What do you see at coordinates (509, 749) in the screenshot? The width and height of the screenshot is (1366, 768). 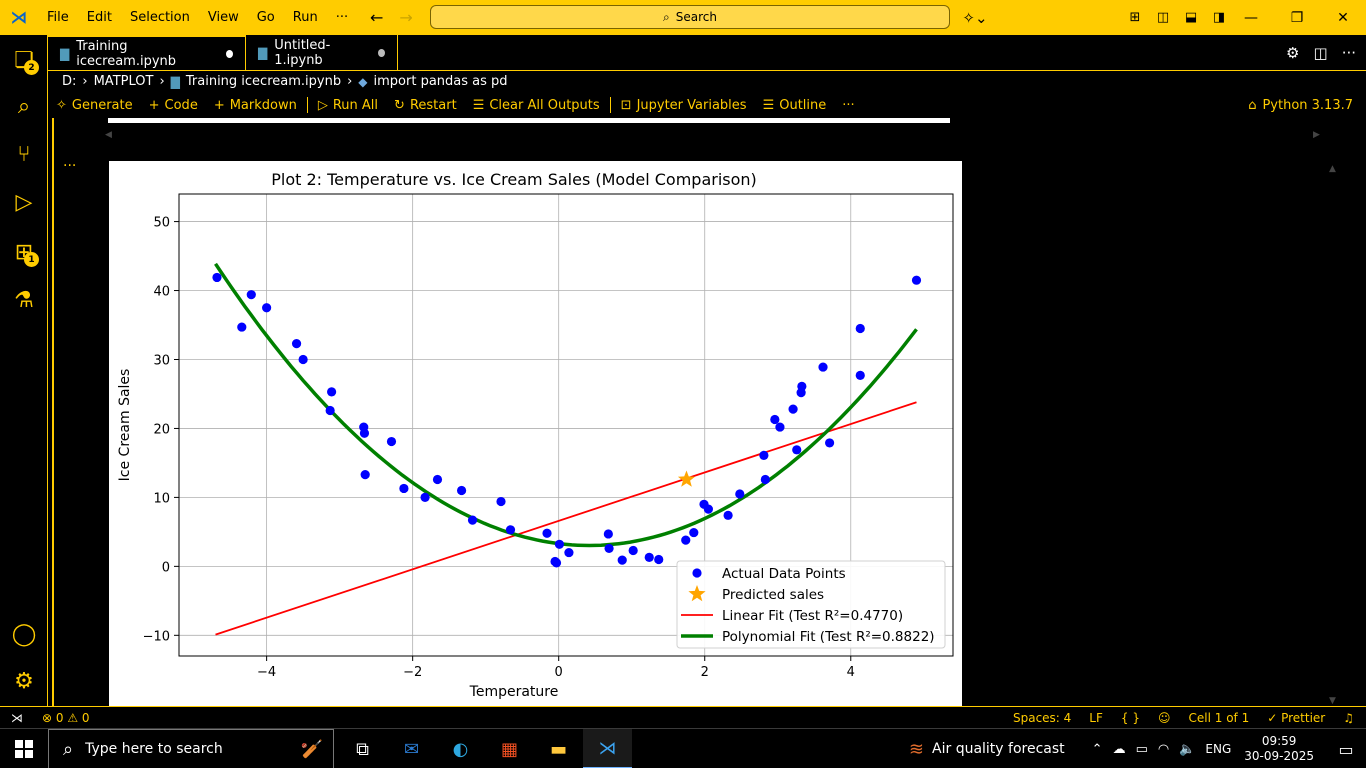 I see `microsoft-store-icon: ▦` at bounding box center [509, 749].